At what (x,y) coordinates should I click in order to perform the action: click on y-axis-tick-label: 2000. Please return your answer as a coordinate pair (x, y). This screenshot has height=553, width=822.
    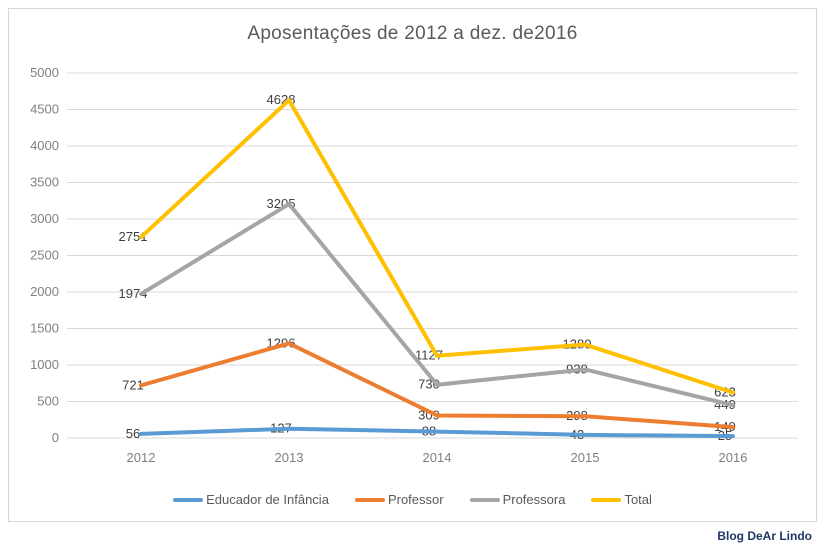
    Looking at the image, I should click on (44, 291).